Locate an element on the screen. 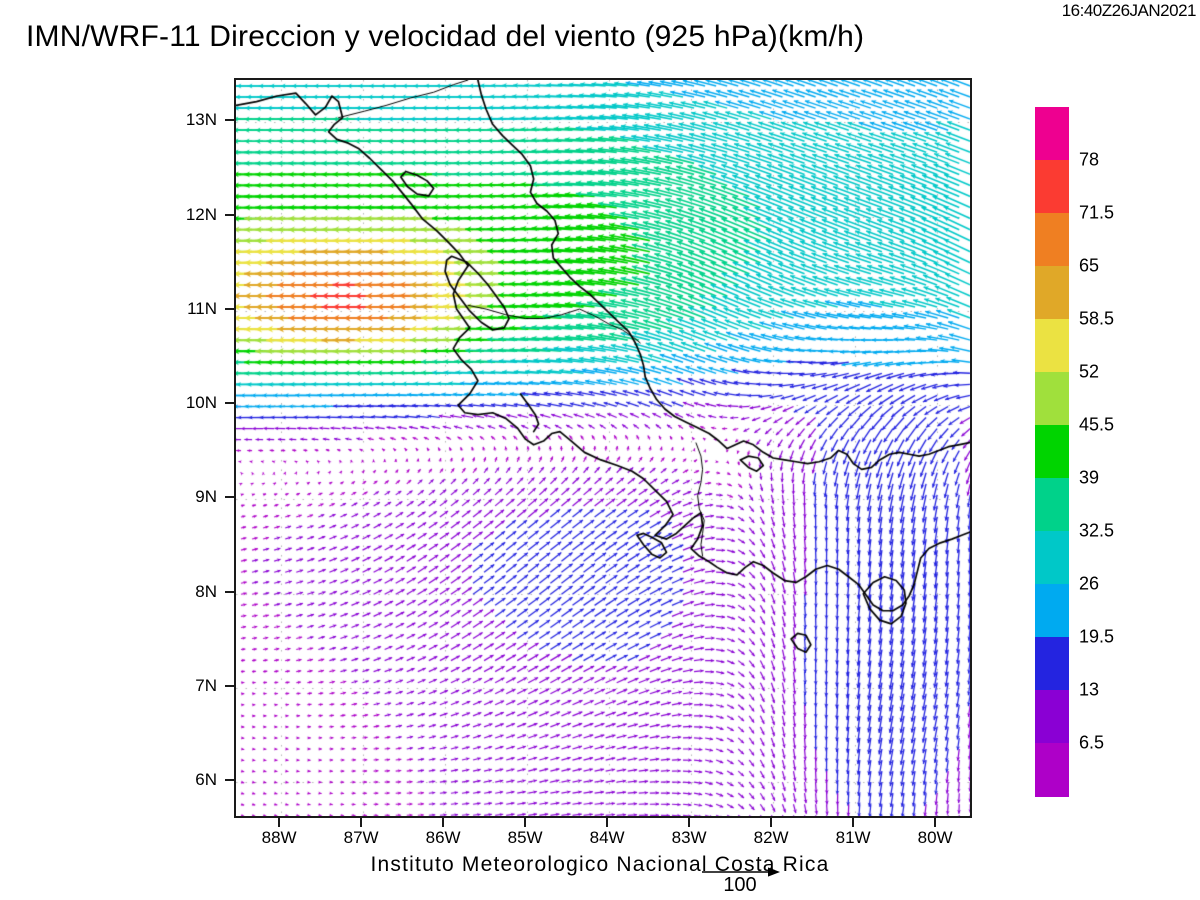 Image resolution: width=1200 pixels, height=900 pixels. y-axis-tick-label: 9N is located at coordinates (206, 497).